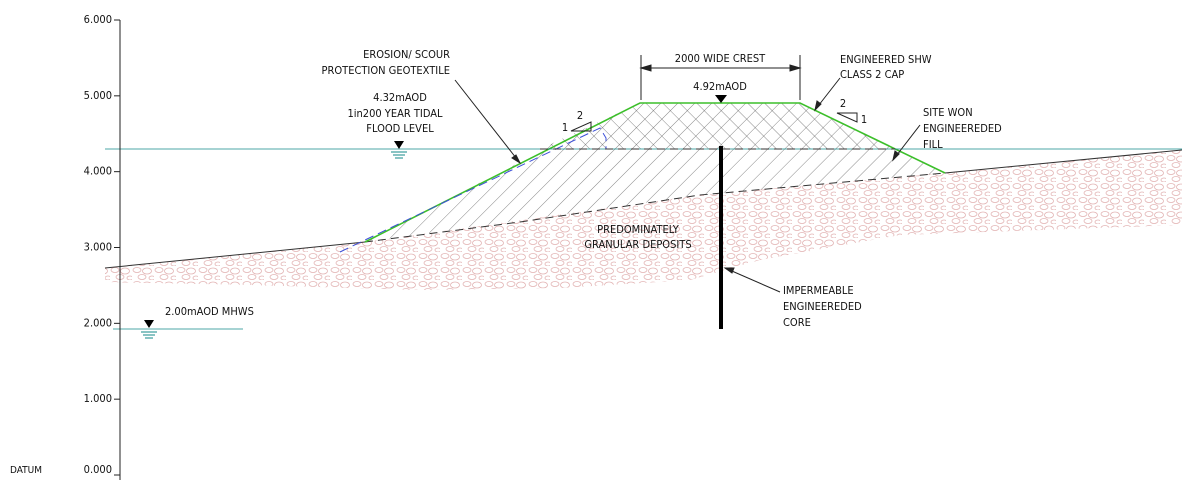 The image size is (1182, 480). What do you see at coordinates (98, 469) in the screenshot?
I see `axis-tick-label: 0.000` at bounding box center [98, 469].